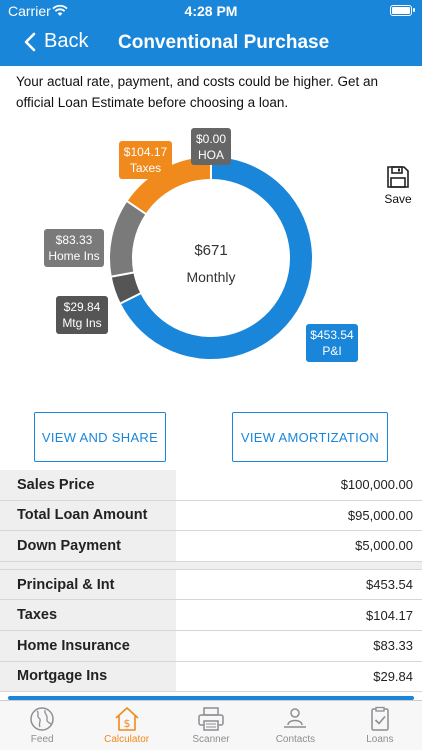 This screenshot has width=422, height=750. Describe the element at coordinates (210, 250) in the screenshot. I see `center-value: $671` at that location.